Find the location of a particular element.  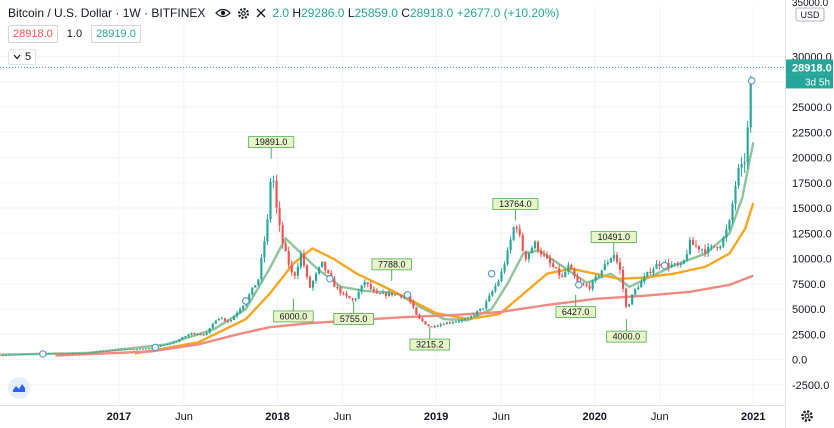

settings-gear-icon is located at coordinates (807, 416).